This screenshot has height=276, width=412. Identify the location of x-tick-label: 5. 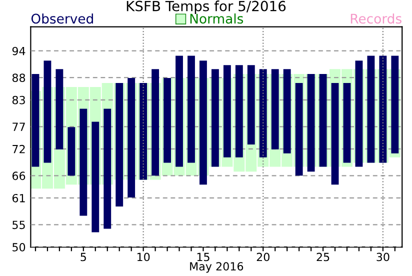
(83, 257).